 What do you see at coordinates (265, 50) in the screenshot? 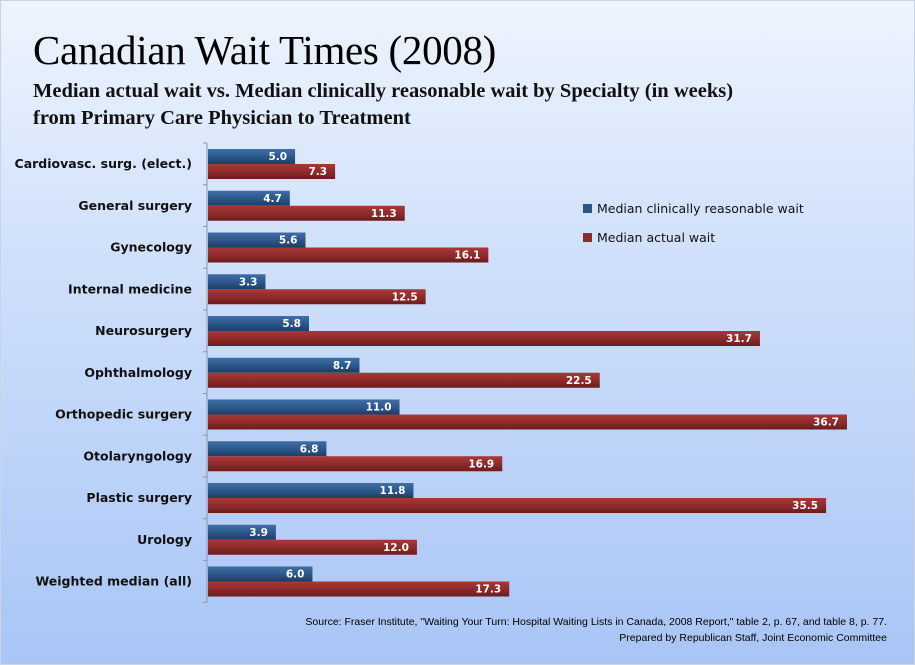
I see `chart-title: Canadian Wait Times (2008)` at bounding box center [265, 50].